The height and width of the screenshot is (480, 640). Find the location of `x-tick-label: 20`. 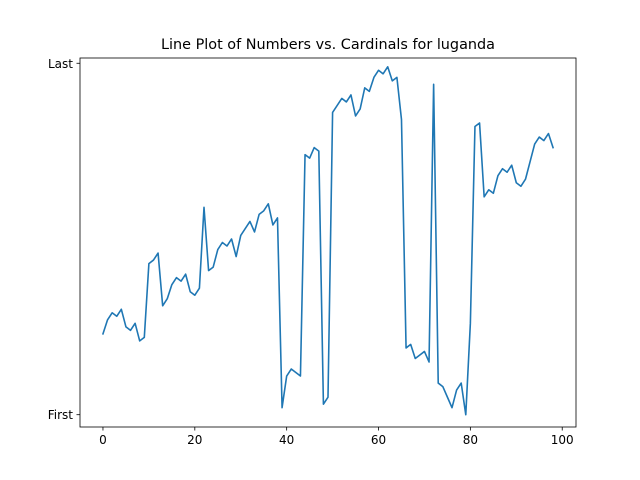

x-tick-label: 20 is located at coordinates (194, 440).